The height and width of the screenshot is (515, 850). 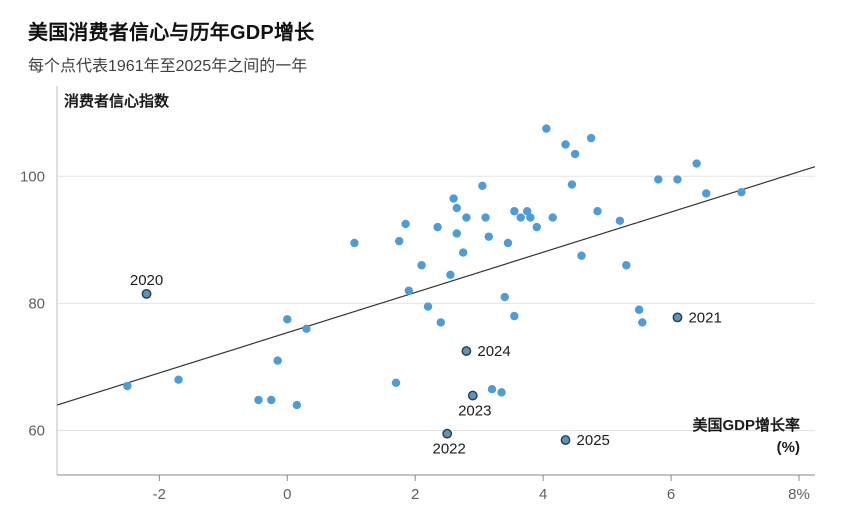 What do you see at coordinates (425, 38) in the screenshot?
I see `chart-header: 美国消费者信心与历年GDP增长 每个点代表1961年至2025年之间的一年` at bounding box center [425, 38].